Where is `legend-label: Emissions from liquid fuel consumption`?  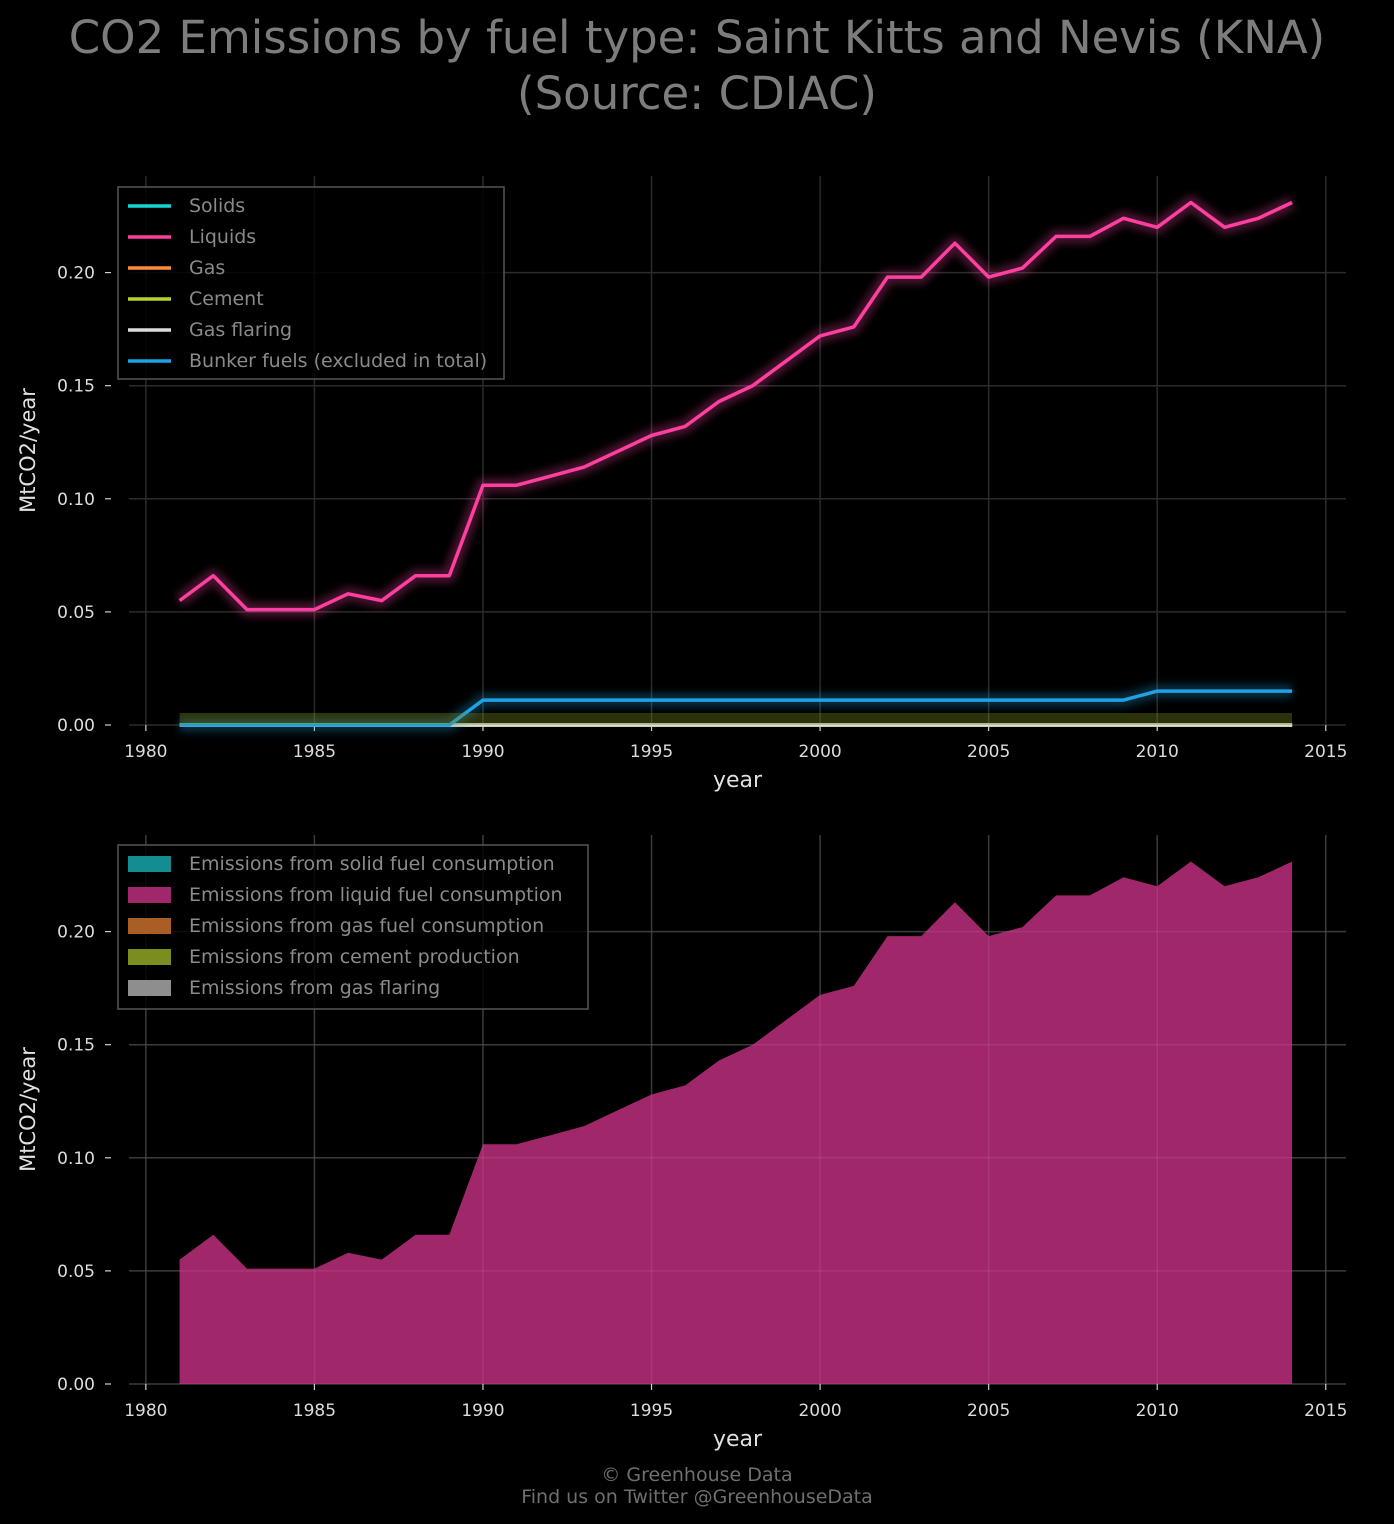 legend-label: Emissions from liquid fuel consumption is located at coordinates (376, 895).